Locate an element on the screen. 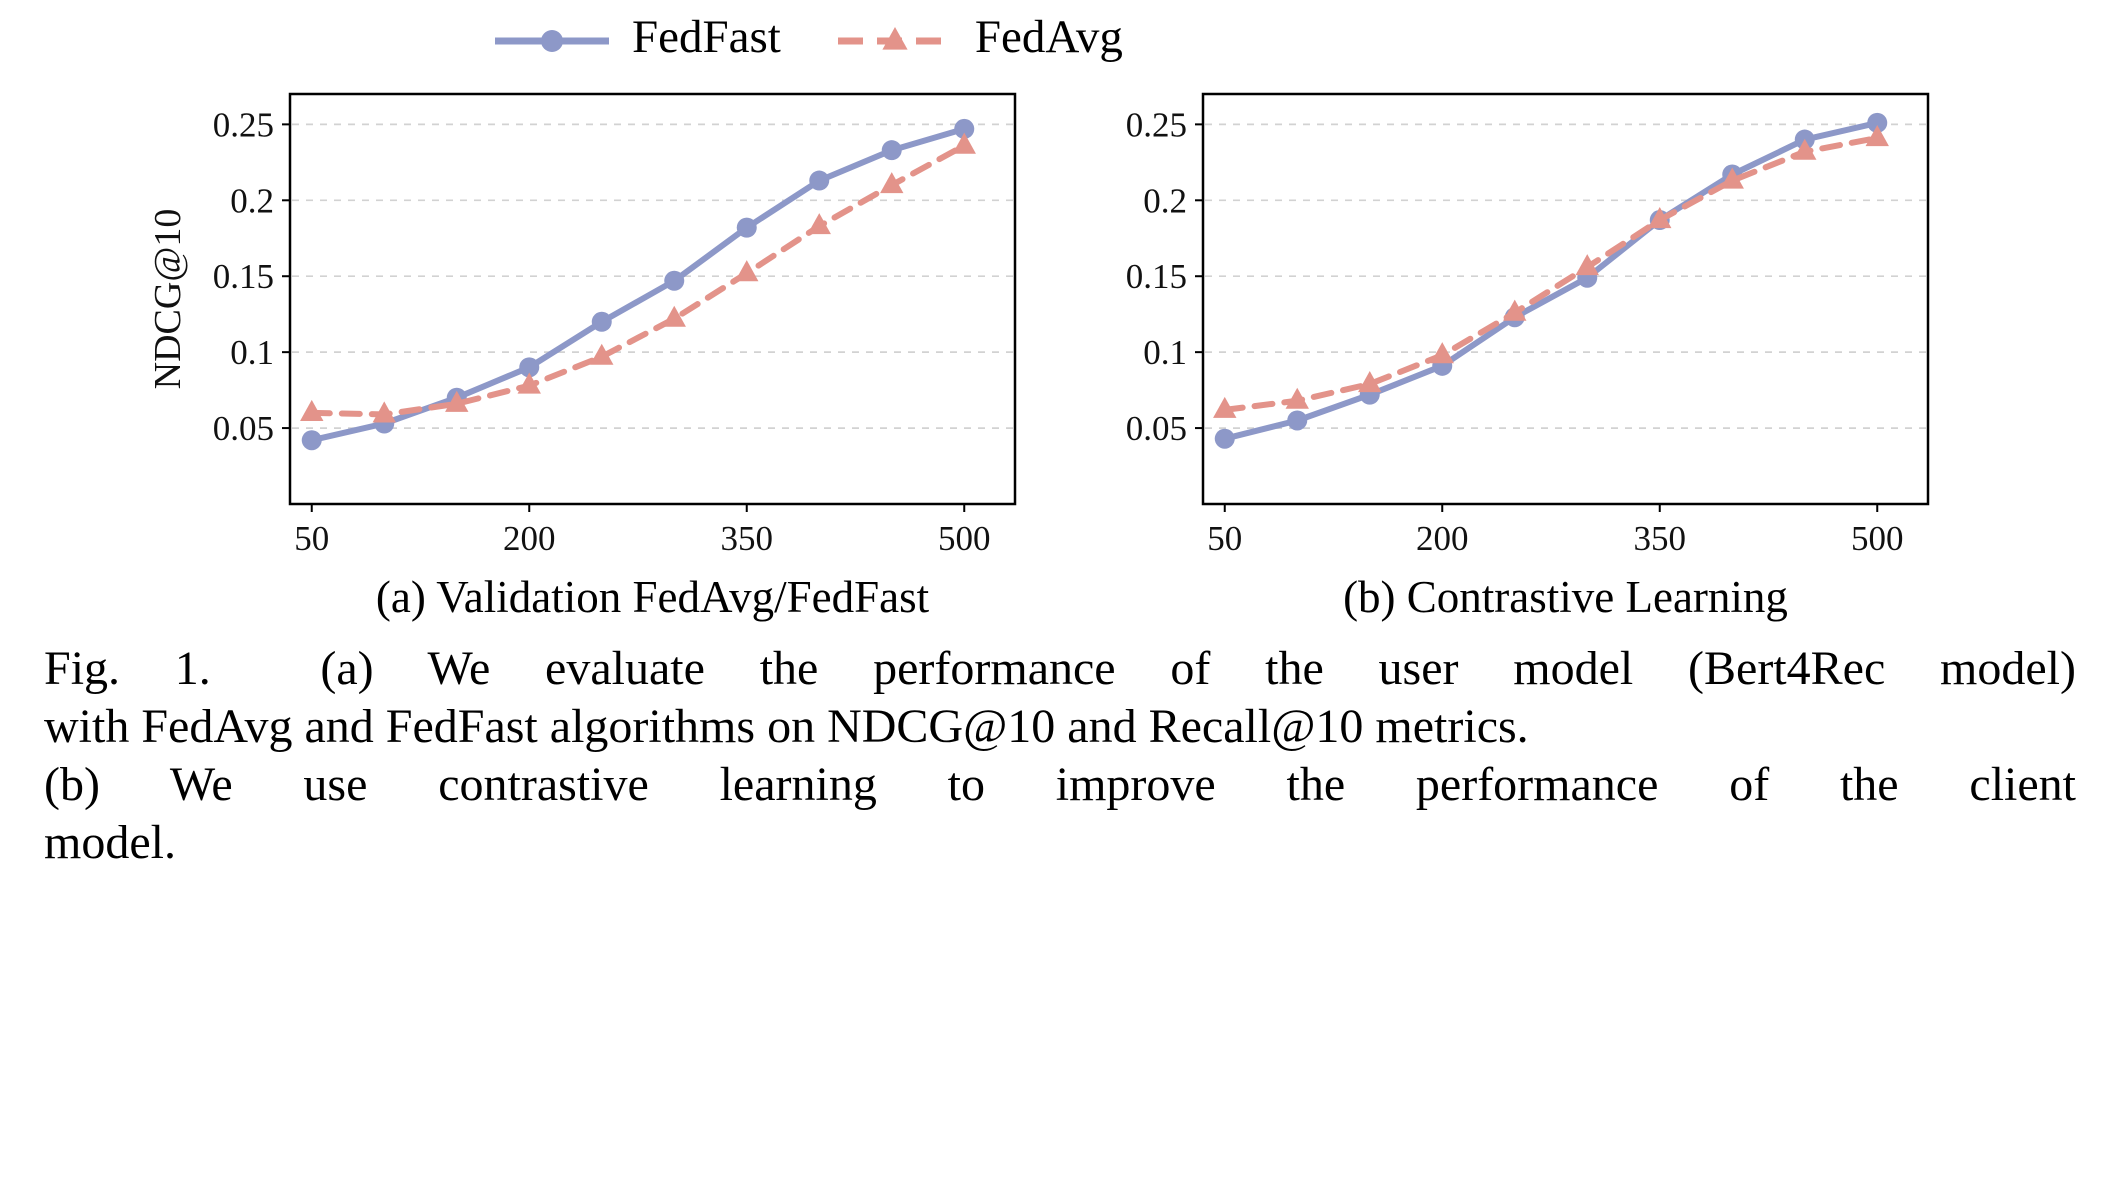 The width and height of the screenshot is (2120, 1200). chart-b-subcaption: (b) Contrastive Learning is located at coordinates (1565, 597).